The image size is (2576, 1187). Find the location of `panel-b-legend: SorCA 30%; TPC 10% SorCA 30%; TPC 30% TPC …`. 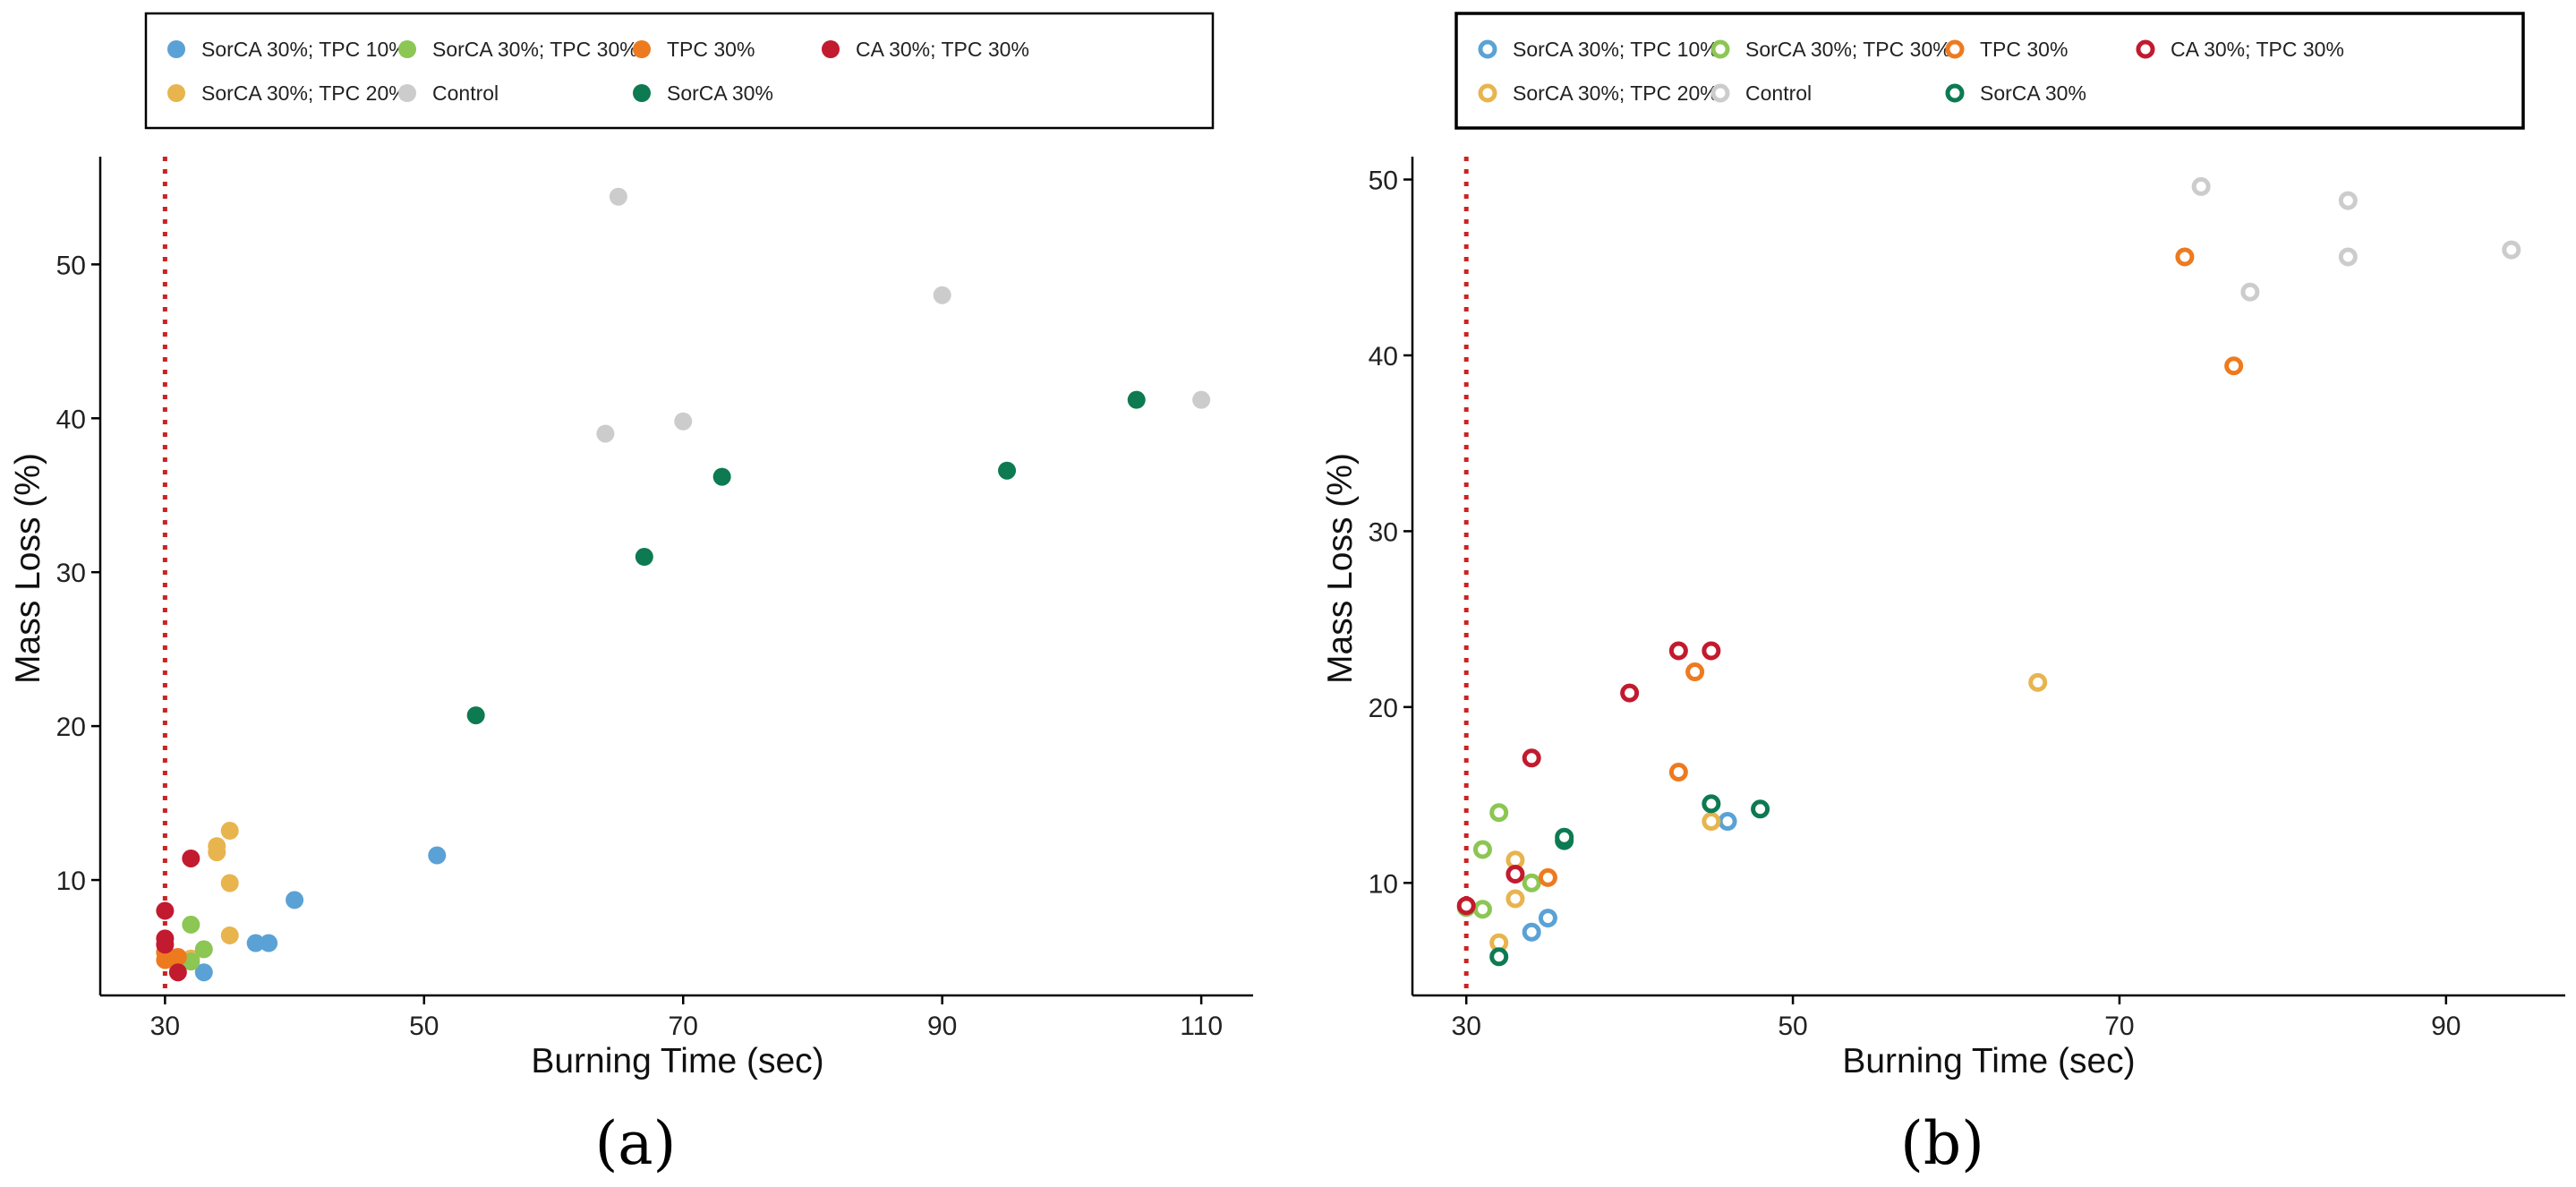

panel-b-legend: SorCA 30%; TPC 10% SorCA 30%; TPC 30% TPC … is located at coordinates (1911, 71).